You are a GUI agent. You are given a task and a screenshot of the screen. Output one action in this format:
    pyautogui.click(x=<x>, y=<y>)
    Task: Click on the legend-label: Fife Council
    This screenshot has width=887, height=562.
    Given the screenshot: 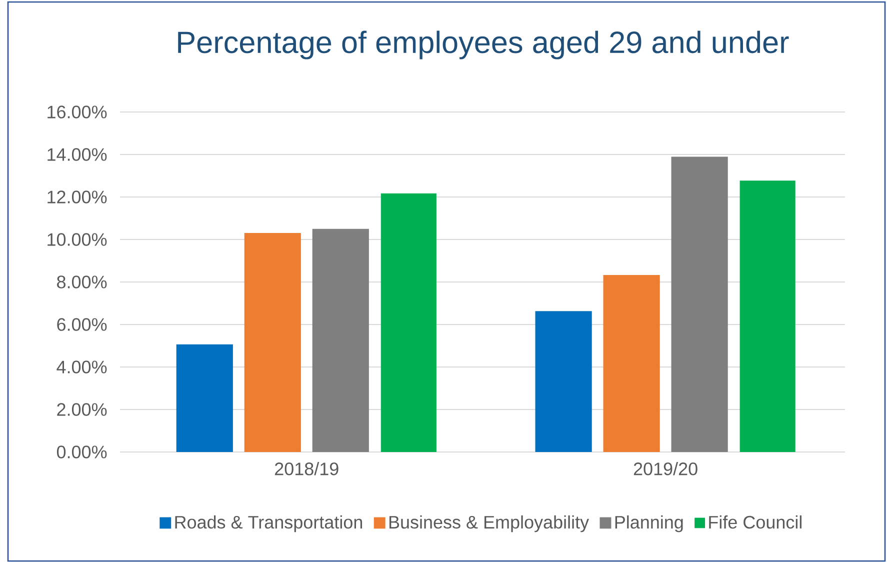 What is the action you would take?
    pyautogui.click(x=755, y=522)
    